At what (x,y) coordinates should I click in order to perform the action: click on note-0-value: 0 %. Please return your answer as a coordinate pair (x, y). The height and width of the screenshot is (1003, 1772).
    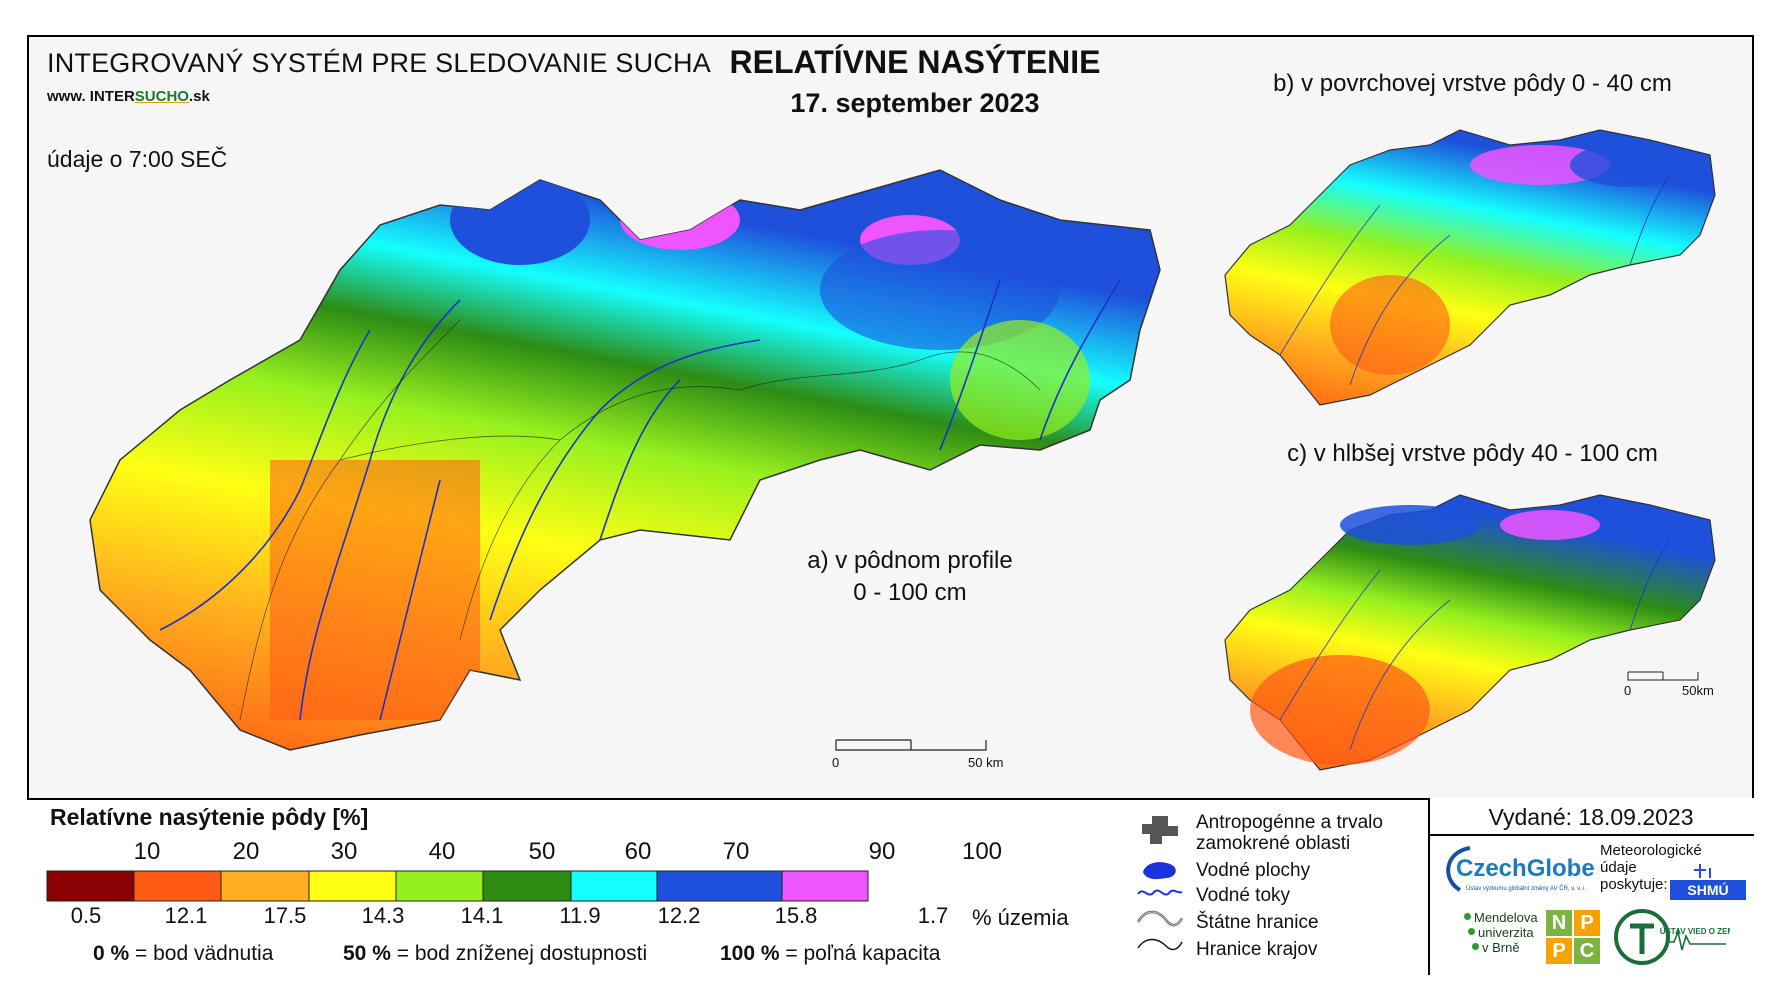
    Looking at the image, I should click on (111, 953).